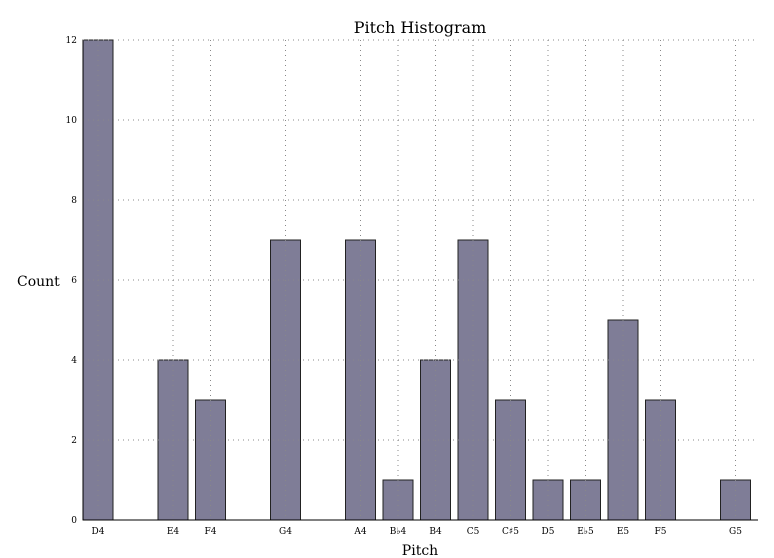 The width and height of the screenshot is (774, 558). Describe the element at coordinates (38, 282) in the screenshot. I see `y-axis-label: Count` at that location.